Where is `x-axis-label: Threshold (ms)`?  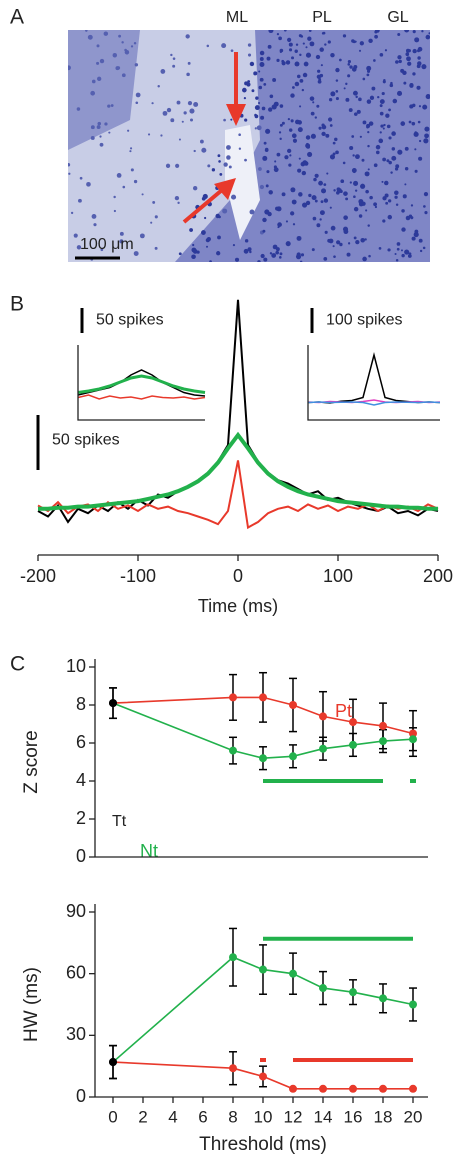
x-axis-label: Threshold (ms) is located at coordinates (263, 1144).